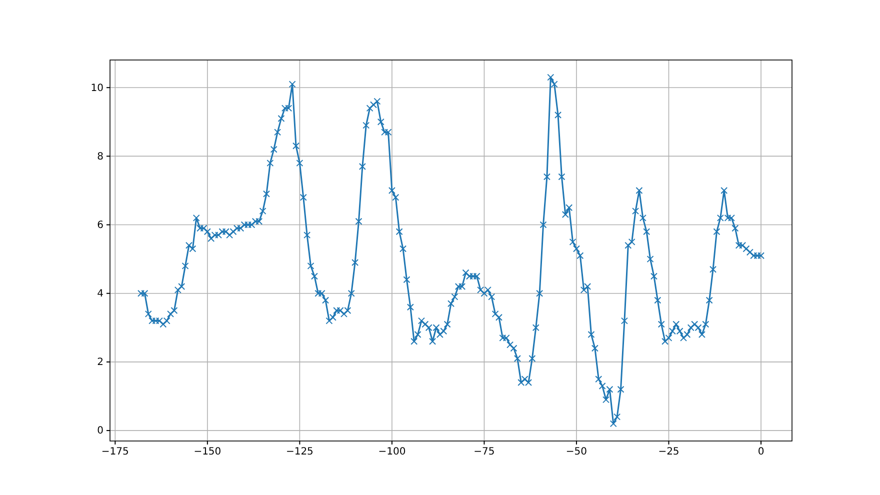 Image resolution: width=880 pixels, height=495 pixels. I want to click on x-tick-label: −100, so click(392, 452).